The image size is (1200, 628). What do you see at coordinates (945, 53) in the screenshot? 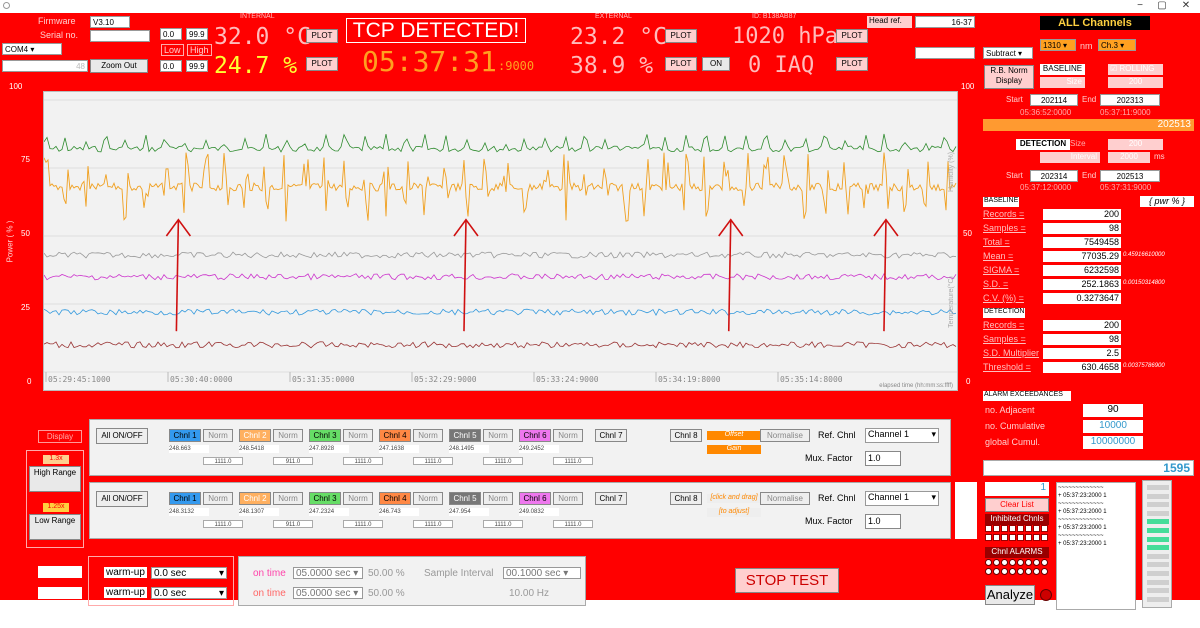
I see `blank-field` at bounding box center [945, 53].